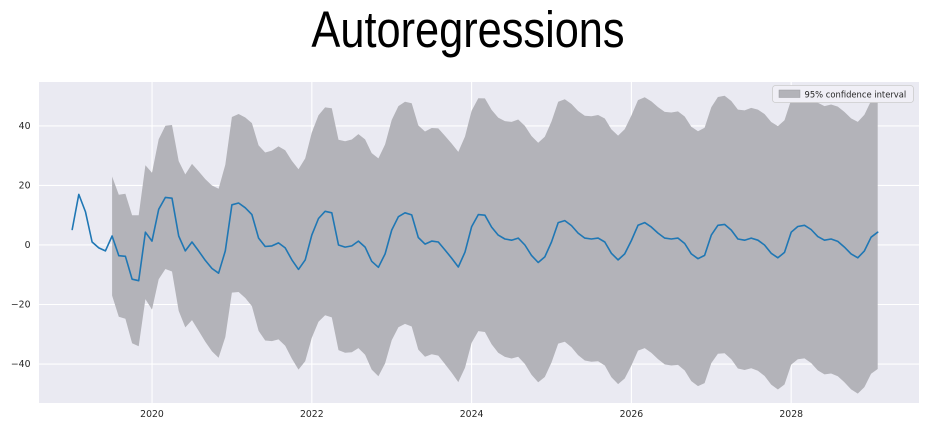 The width and height of the screenshot is (937, 444). I want to click on x-tick-2020: 2020, so click(152, 414).